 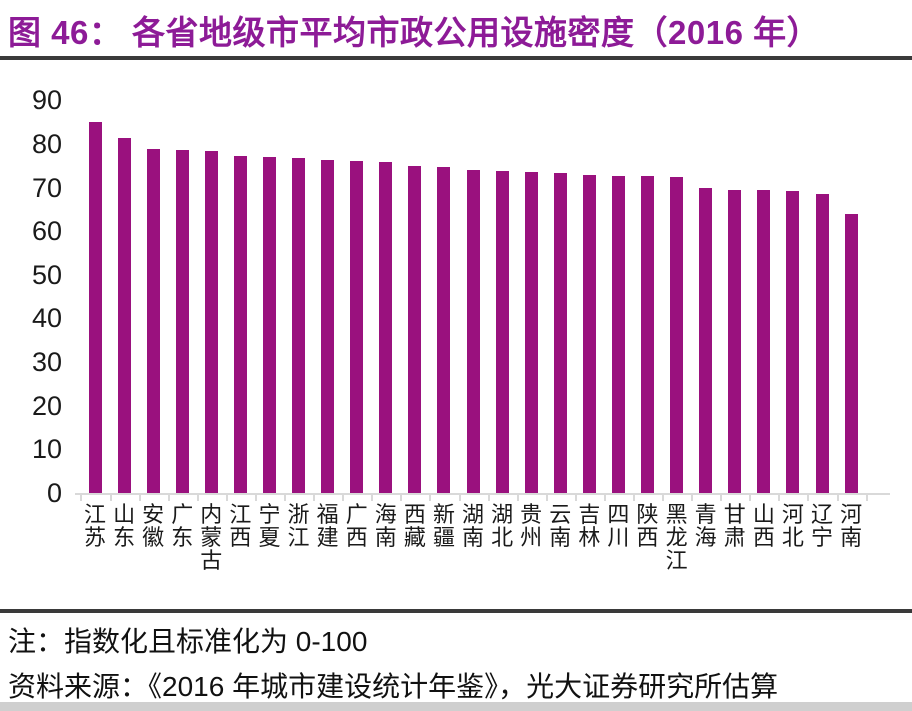 I want to click on footer-divider, so click(x=456, y=611).